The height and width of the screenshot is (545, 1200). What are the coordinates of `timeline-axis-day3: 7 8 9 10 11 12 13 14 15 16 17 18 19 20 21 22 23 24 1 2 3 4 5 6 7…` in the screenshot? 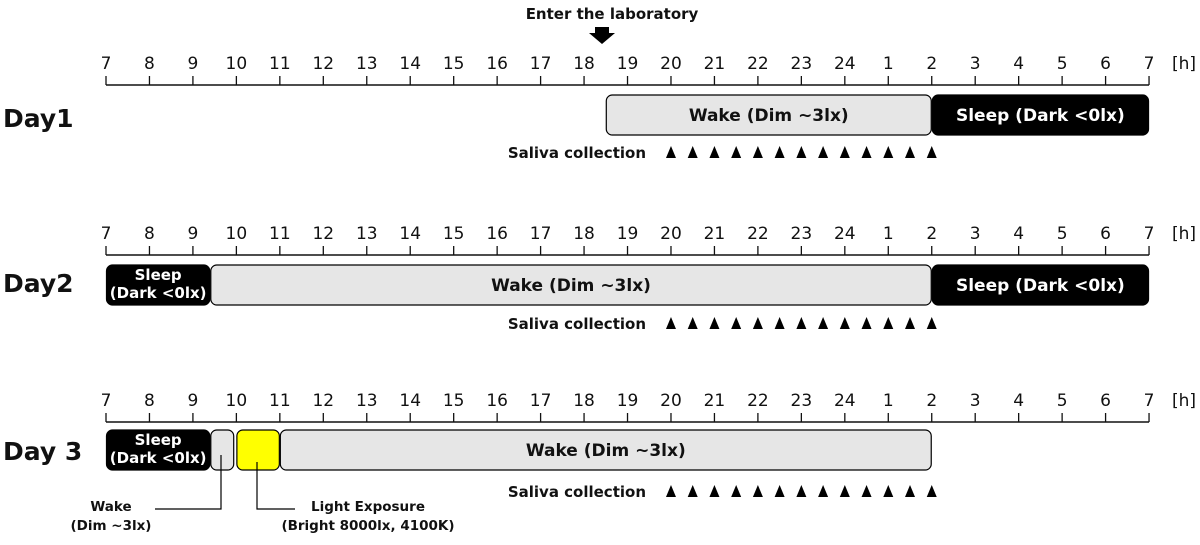 It's located at (648, 407).